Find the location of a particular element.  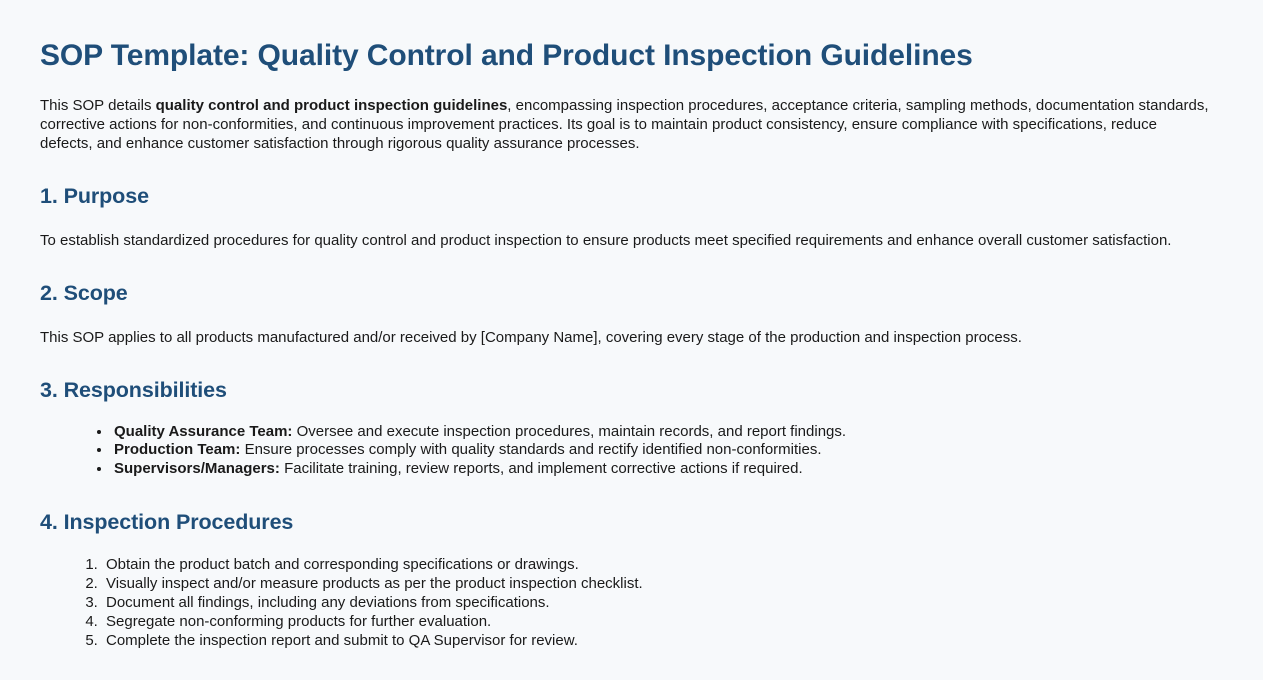

responsibility-role-label: Production Team: is located at coordinates (177, 450).